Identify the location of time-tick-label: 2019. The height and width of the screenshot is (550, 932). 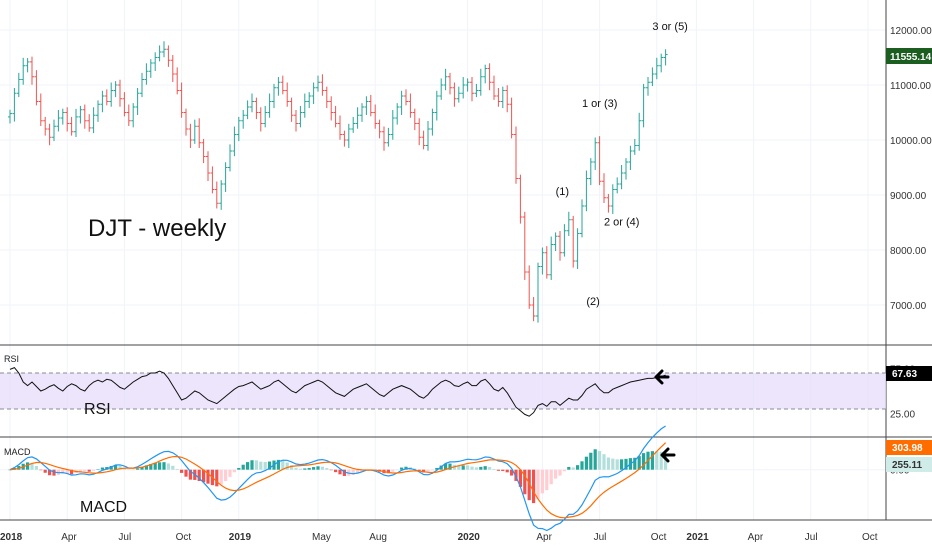
(240, 537).